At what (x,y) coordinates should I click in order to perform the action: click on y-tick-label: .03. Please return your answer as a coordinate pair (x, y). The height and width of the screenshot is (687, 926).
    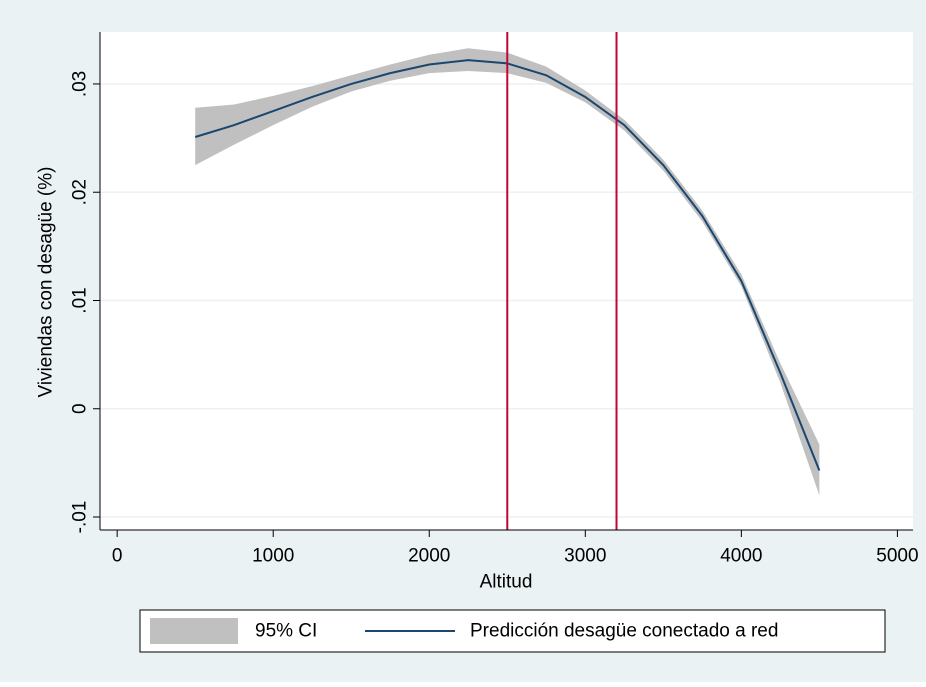
    Looking at the image, I should click on (80, 84).